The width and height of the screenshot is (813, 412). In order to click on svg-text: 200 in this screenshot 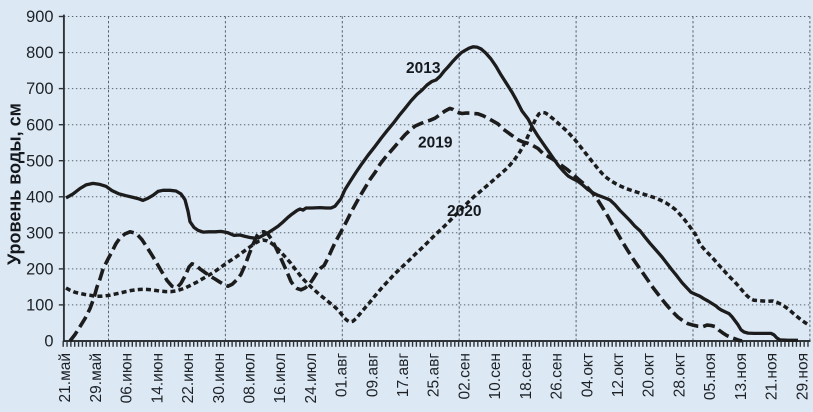, I will do `click(39, 270)`.